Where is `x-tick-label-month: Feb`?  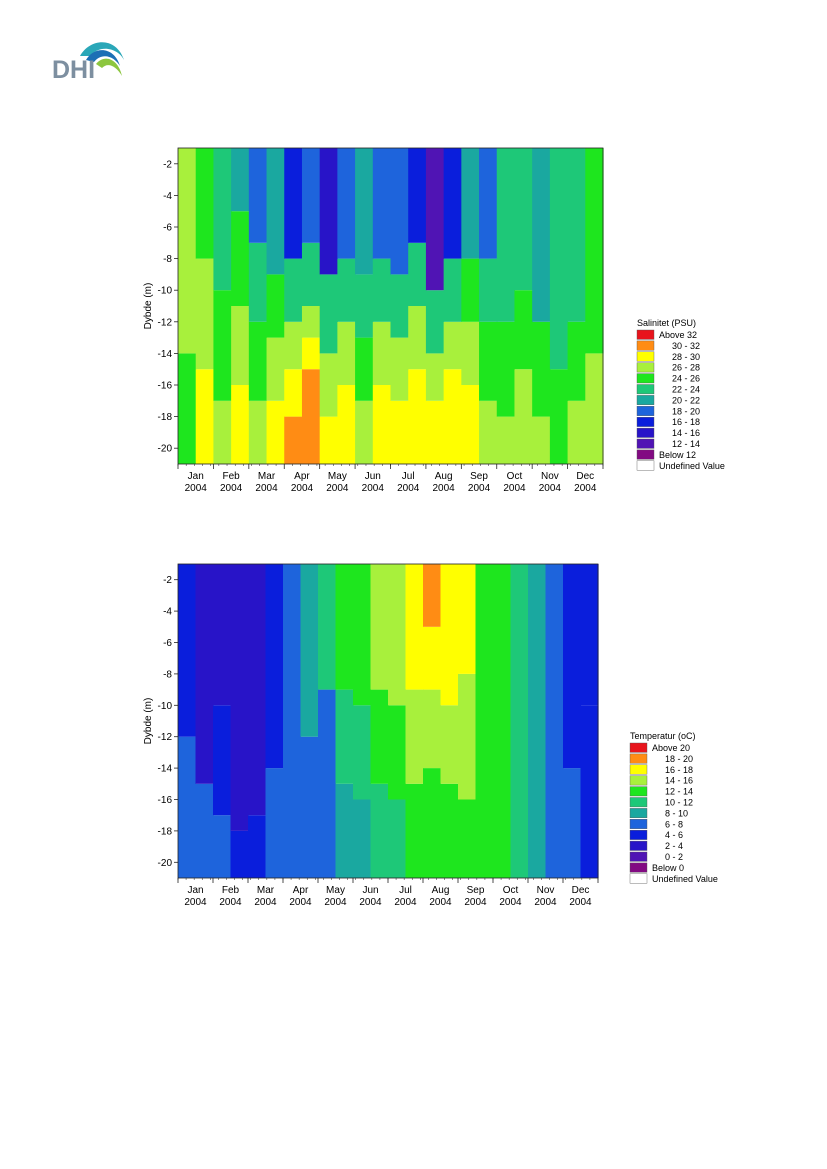 x-tick-label-month: Feb is located at coordinates (231, 890).